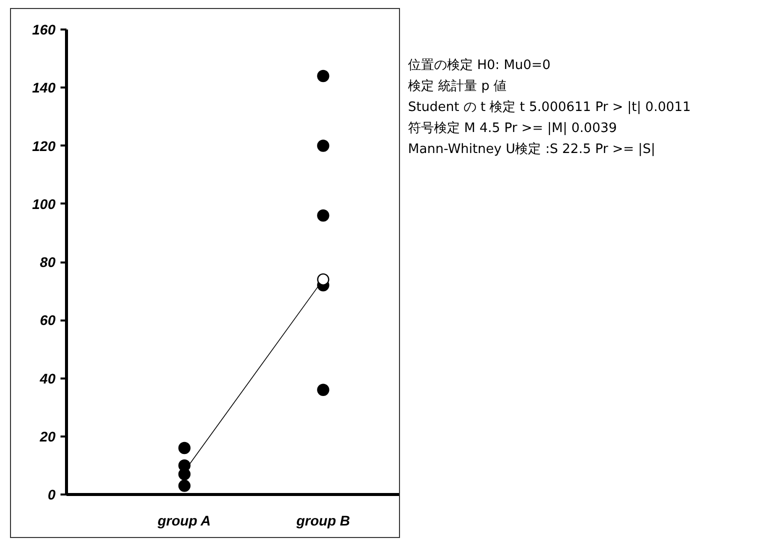 Image resolution: width=764 pixels, height=539 pixels. Describe the element at coordinates (44, 204) in the screenshot. I see `y-tick-label: 100` at that location.